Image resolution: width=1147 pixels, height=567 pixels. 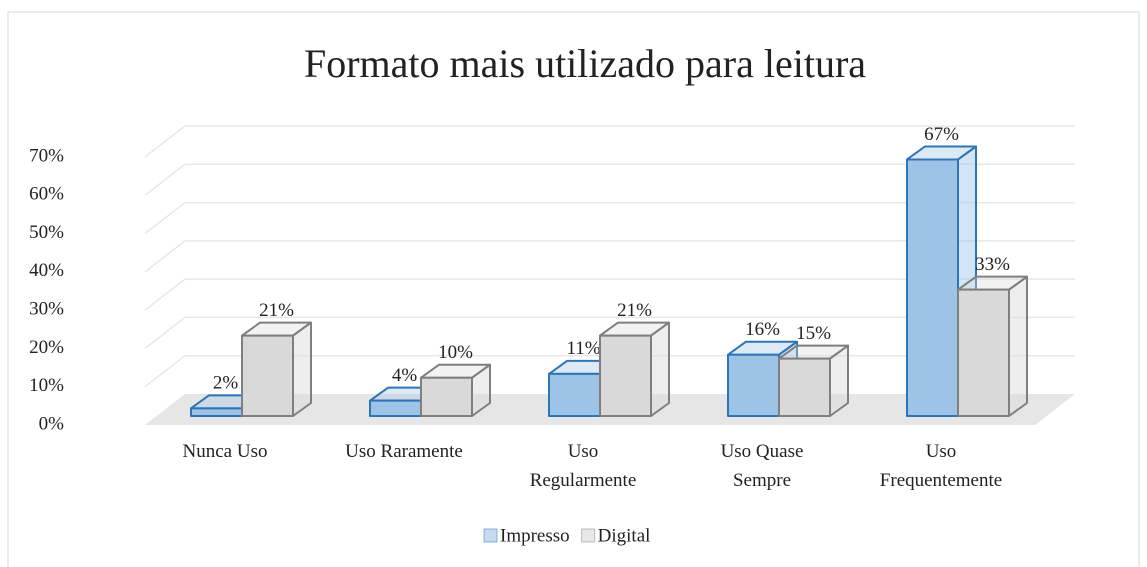 What do you see at coordinates (46, 385) in the screenshot?
I see `y-tick-label: 10%` at bounding box center [46, 385].